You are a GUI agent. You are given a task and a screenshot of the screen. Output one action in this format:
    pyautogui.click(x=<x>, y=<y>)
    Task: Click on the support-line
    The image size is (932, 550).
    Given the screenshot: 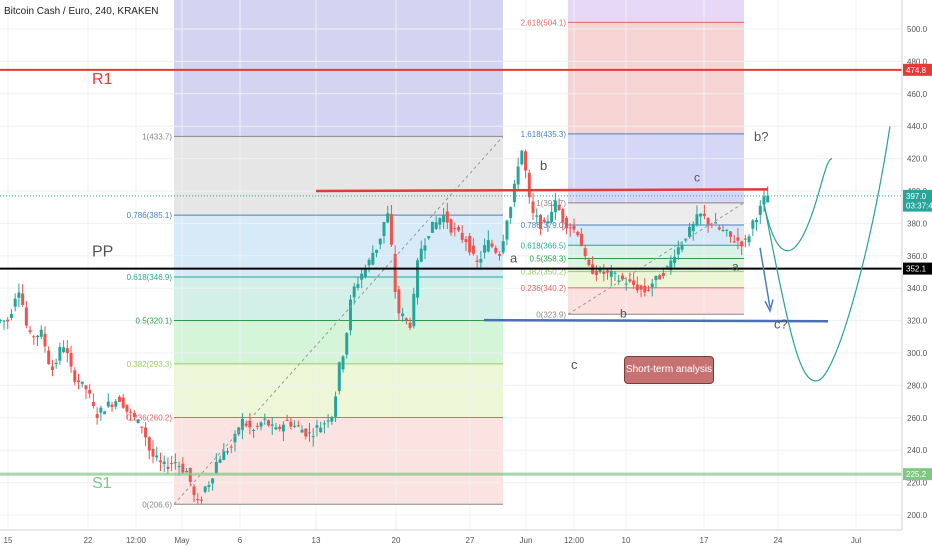 What is the action you would take?
    pyautogui.click(x=656, y=320)
    